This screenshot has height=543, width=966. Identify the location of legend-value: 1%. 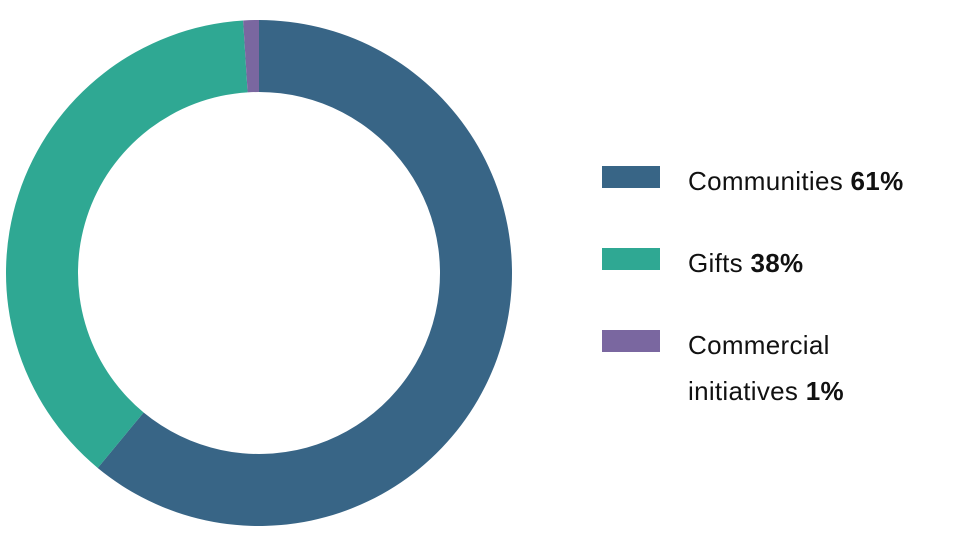
(824, 391).